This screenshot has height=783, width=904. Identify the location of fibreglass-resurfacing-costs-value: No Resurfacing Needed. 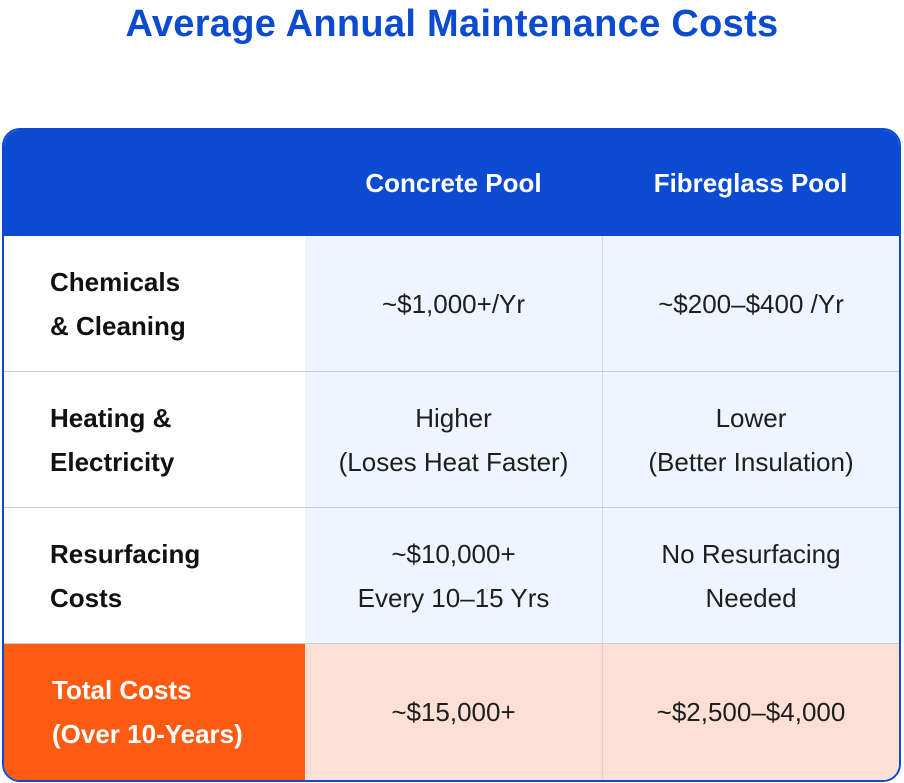
(750, 576).